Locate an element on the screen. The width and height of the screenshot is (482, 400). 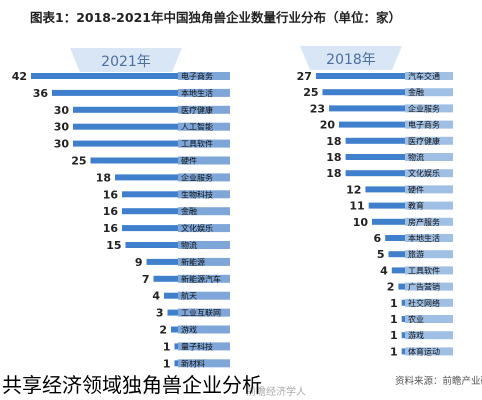
value-label: 3 is located at coordinates (160, 313).